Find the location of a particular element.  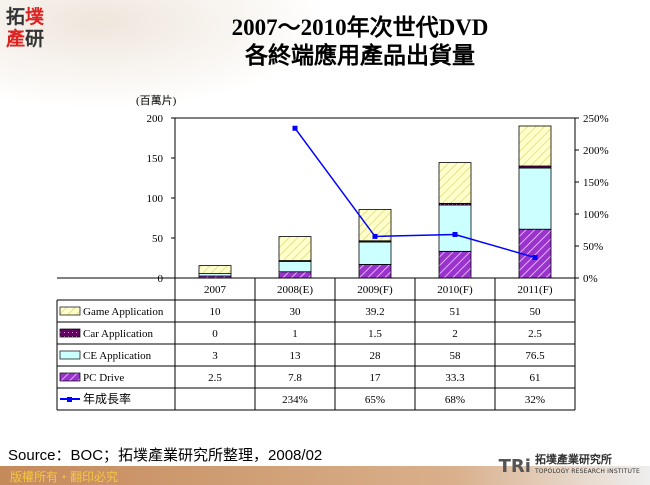

y2-tick-label: 0% is located at coordinates (590, 279).